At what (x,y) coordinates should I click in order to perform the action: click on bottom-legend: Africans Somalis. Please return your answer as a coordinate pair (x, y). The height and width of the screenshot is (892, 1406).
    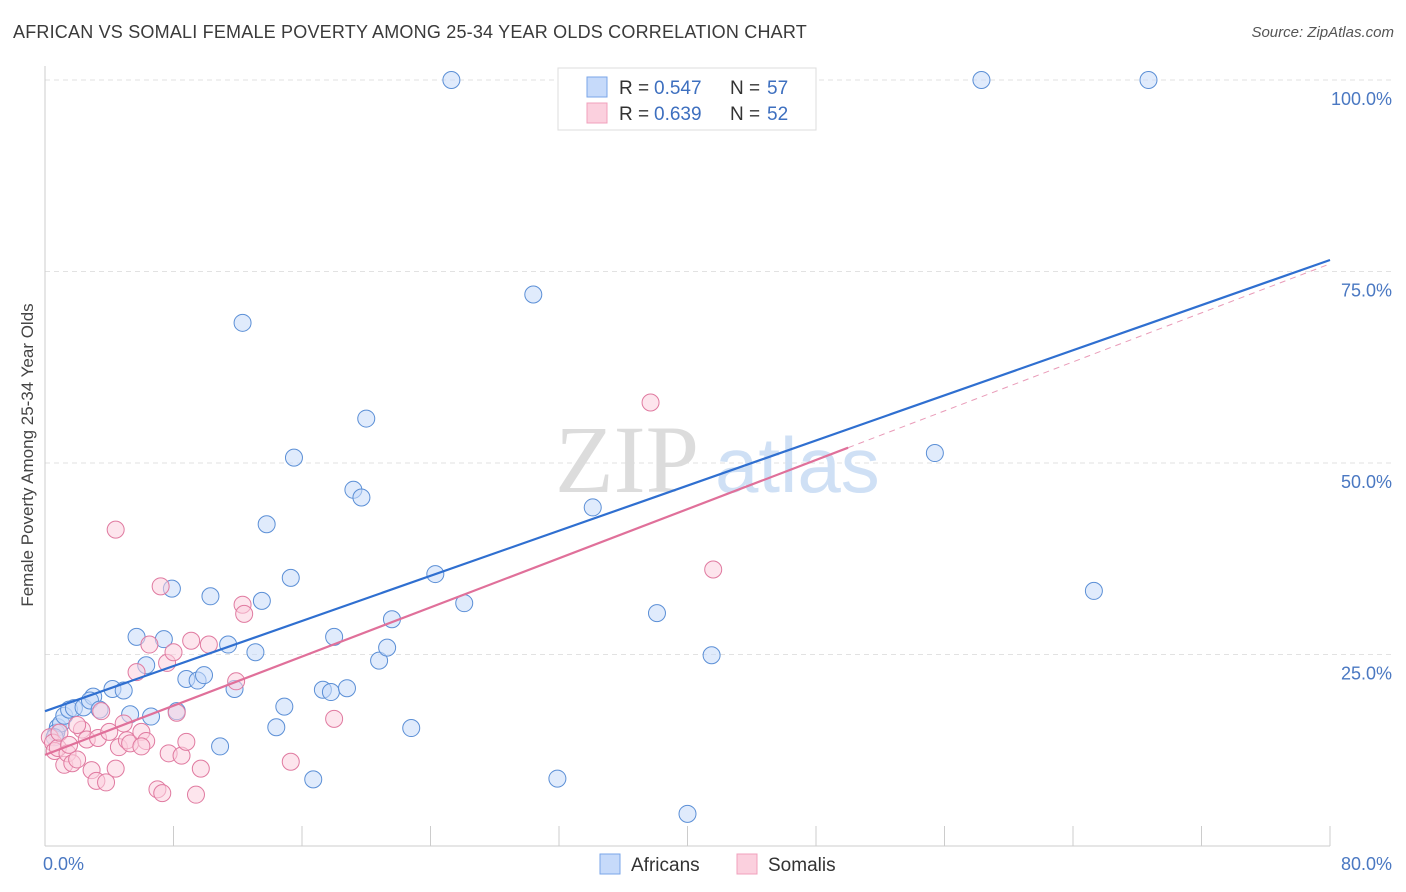
    Looking at the image, I should click on (717, 864).